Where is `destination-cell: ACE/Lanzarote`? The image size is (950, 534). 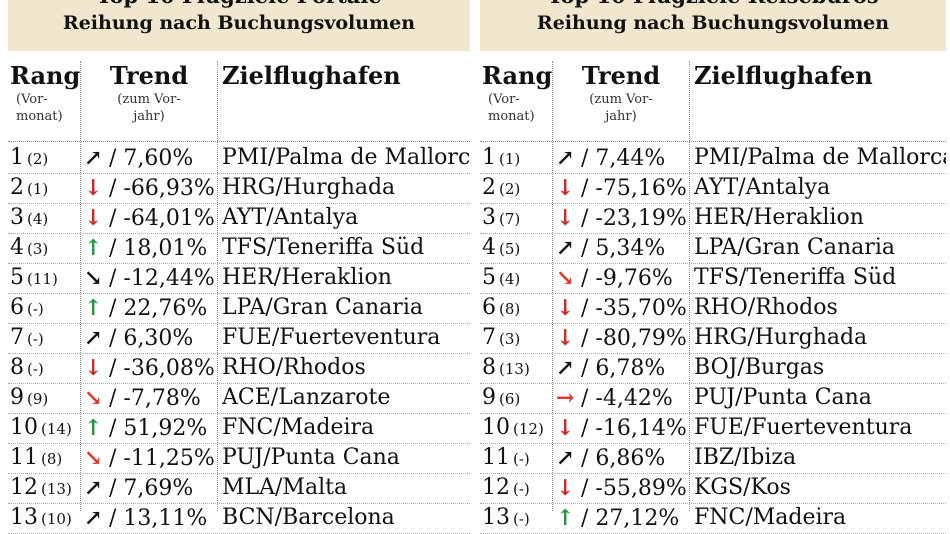 destination-cell: ACE/Lanzarote is located at coordinates (306, 397).